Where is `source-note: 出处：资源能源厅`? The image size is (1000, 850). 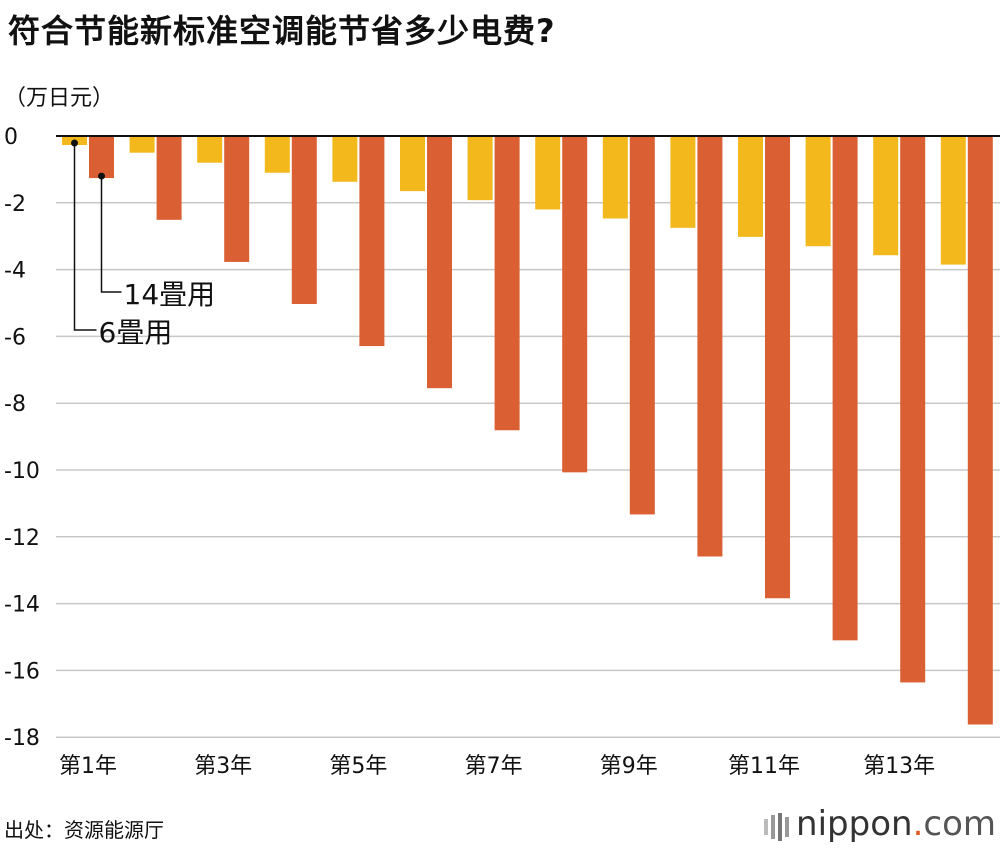
source-note: 出处：资源能源厅 is located at coordinates (84, 830).